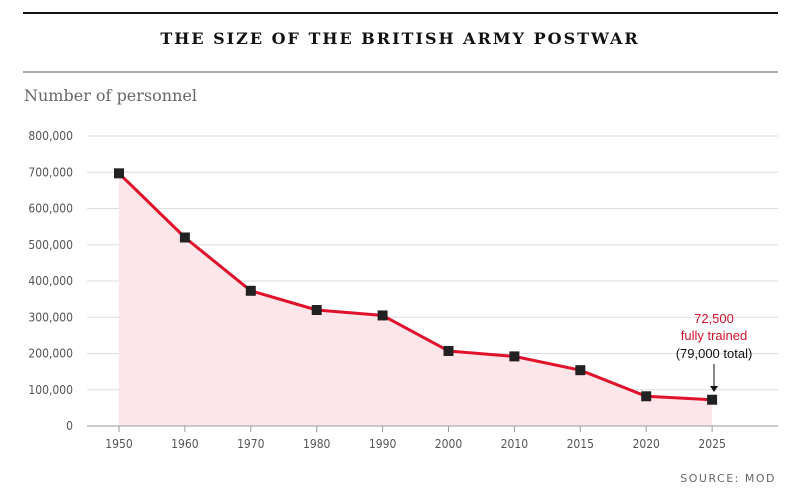 Image resolution: width=800 pixels, height=499 pixels. What do you see at coordinates (251, 444) in the screenshot?
I see `x-tick-label: 1970` at bounding box center [251, 444].